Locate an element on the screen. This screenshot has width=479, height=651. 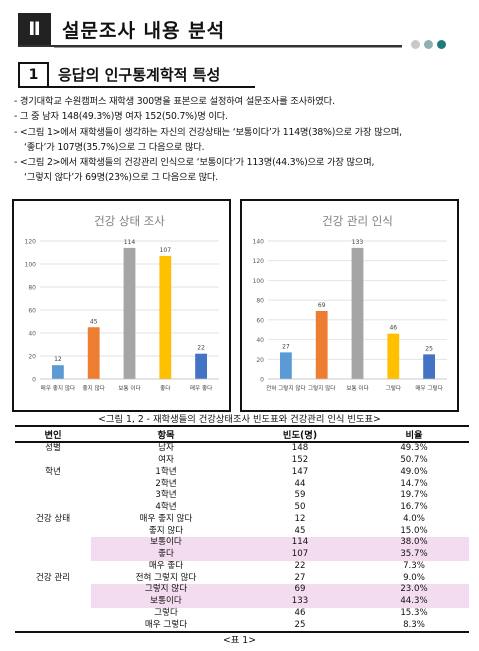
table-cell-item: 2학년 is located at coordinates (166, 483).